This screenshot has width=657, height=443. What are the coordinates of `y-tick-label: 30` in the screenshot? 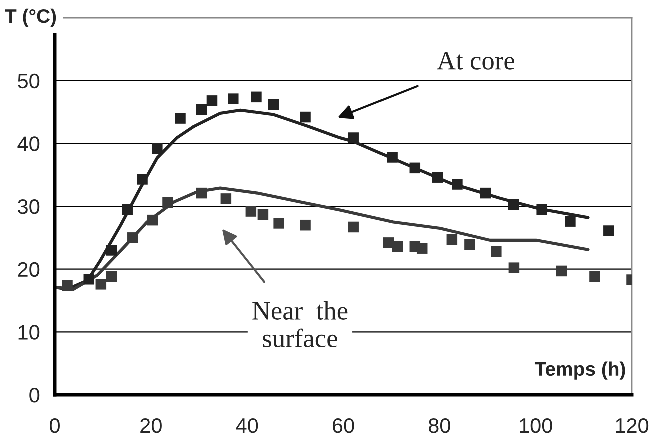 It's located at (29, 207).